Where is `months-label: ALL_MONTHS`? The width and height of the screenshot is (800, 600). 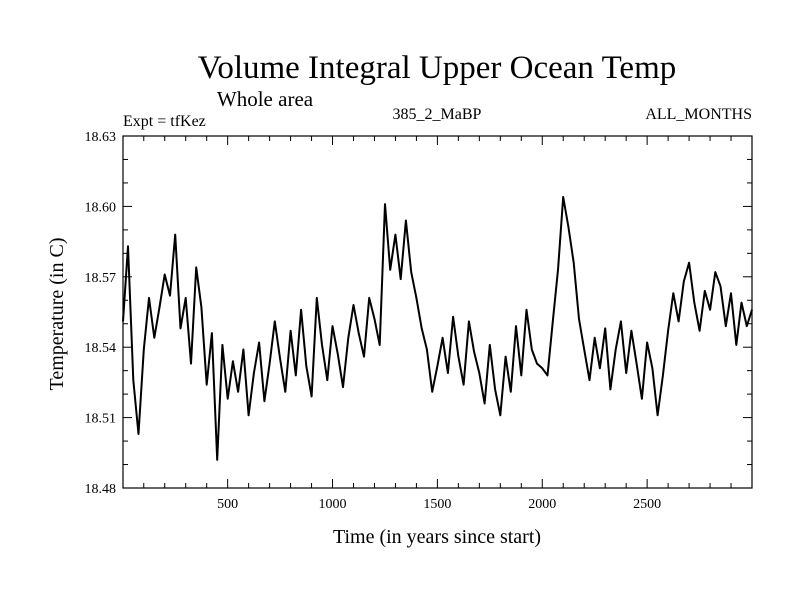 months-label: ALL_MONTHS is located at coordinates (698, 114).